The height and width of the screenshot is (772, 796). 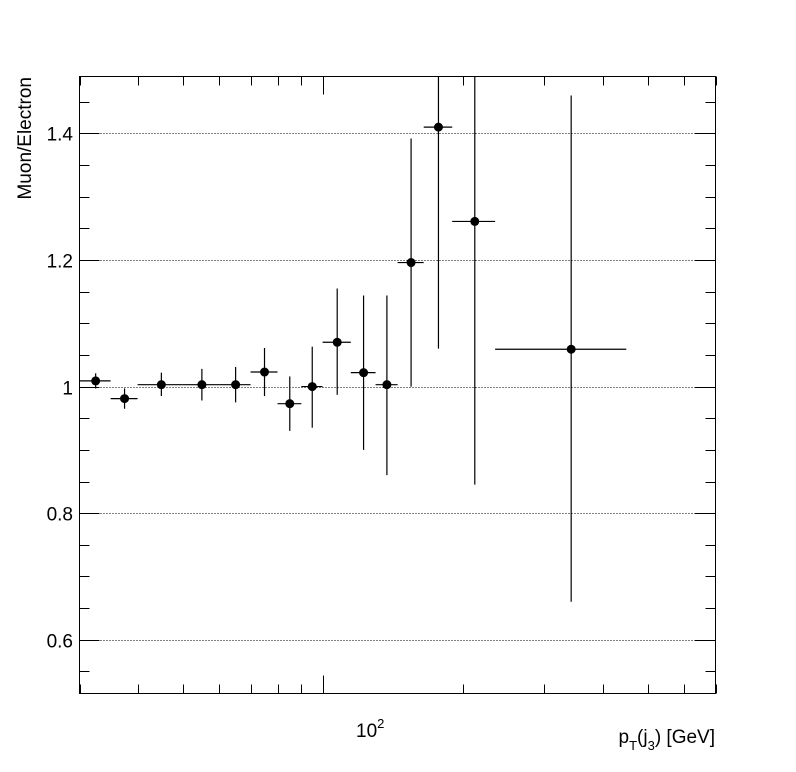 What do you see at coordinates (60, 389) in the screenshot?
I see `y-tick-labels: 0.6 0.8 1 1.2 1.4` at bounding box center [60, 389].